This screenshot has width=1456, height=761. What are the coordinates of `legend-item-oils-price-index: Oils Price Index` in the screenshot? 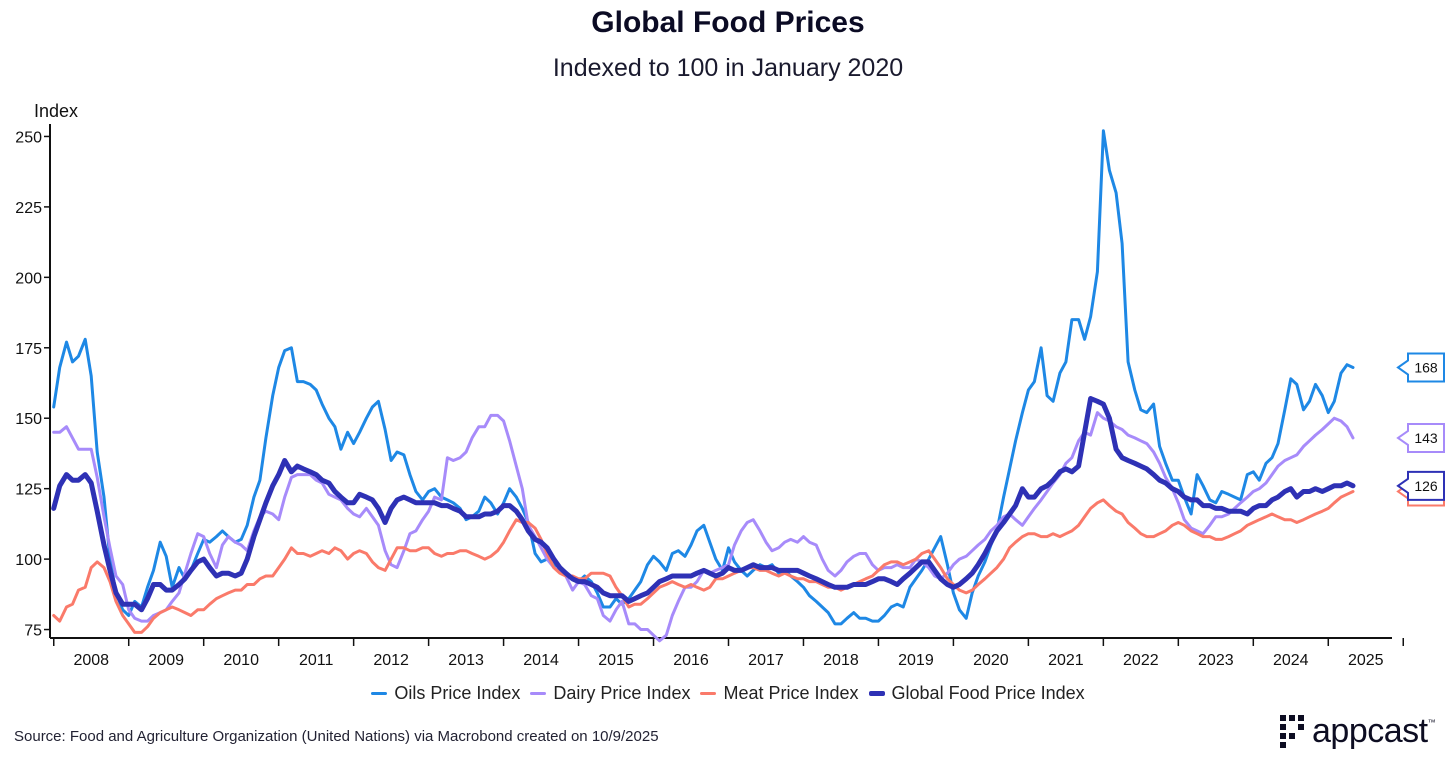 It's located at (445, 693).